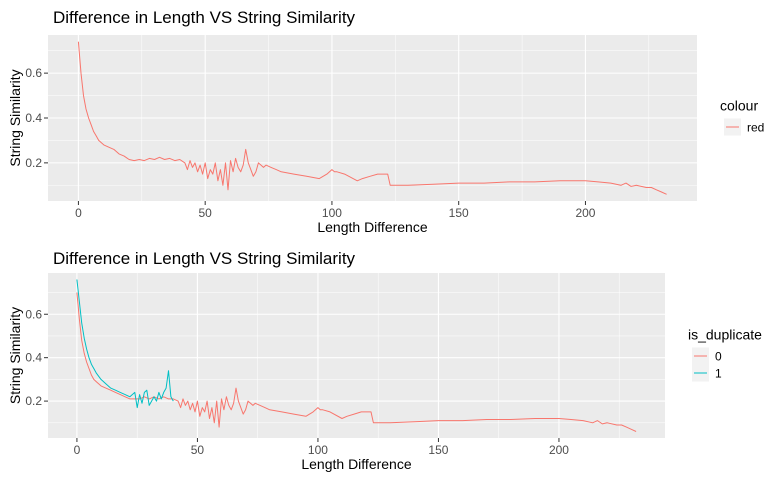 This screenshot has height=484, width=782. I want to click on legend-title: colour, so click(739, 106).